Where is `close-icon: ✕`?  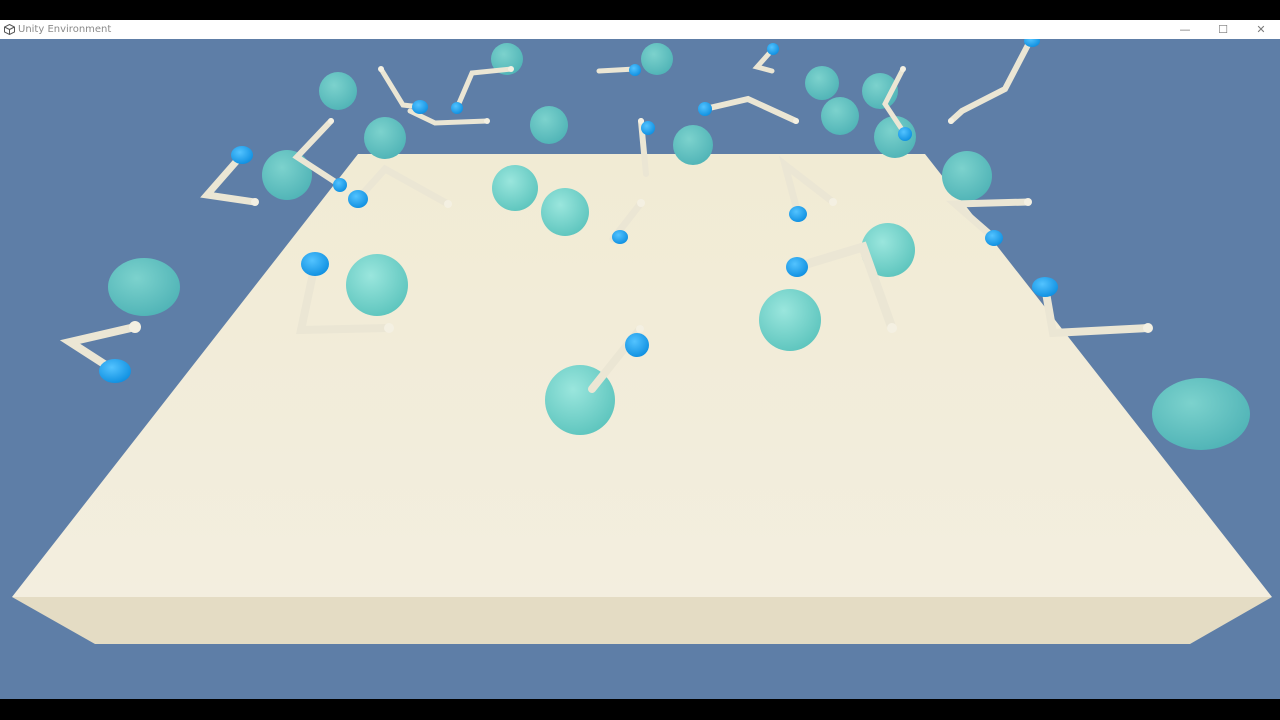 close-icon: ✕ is located at coordinates (1261, 29).